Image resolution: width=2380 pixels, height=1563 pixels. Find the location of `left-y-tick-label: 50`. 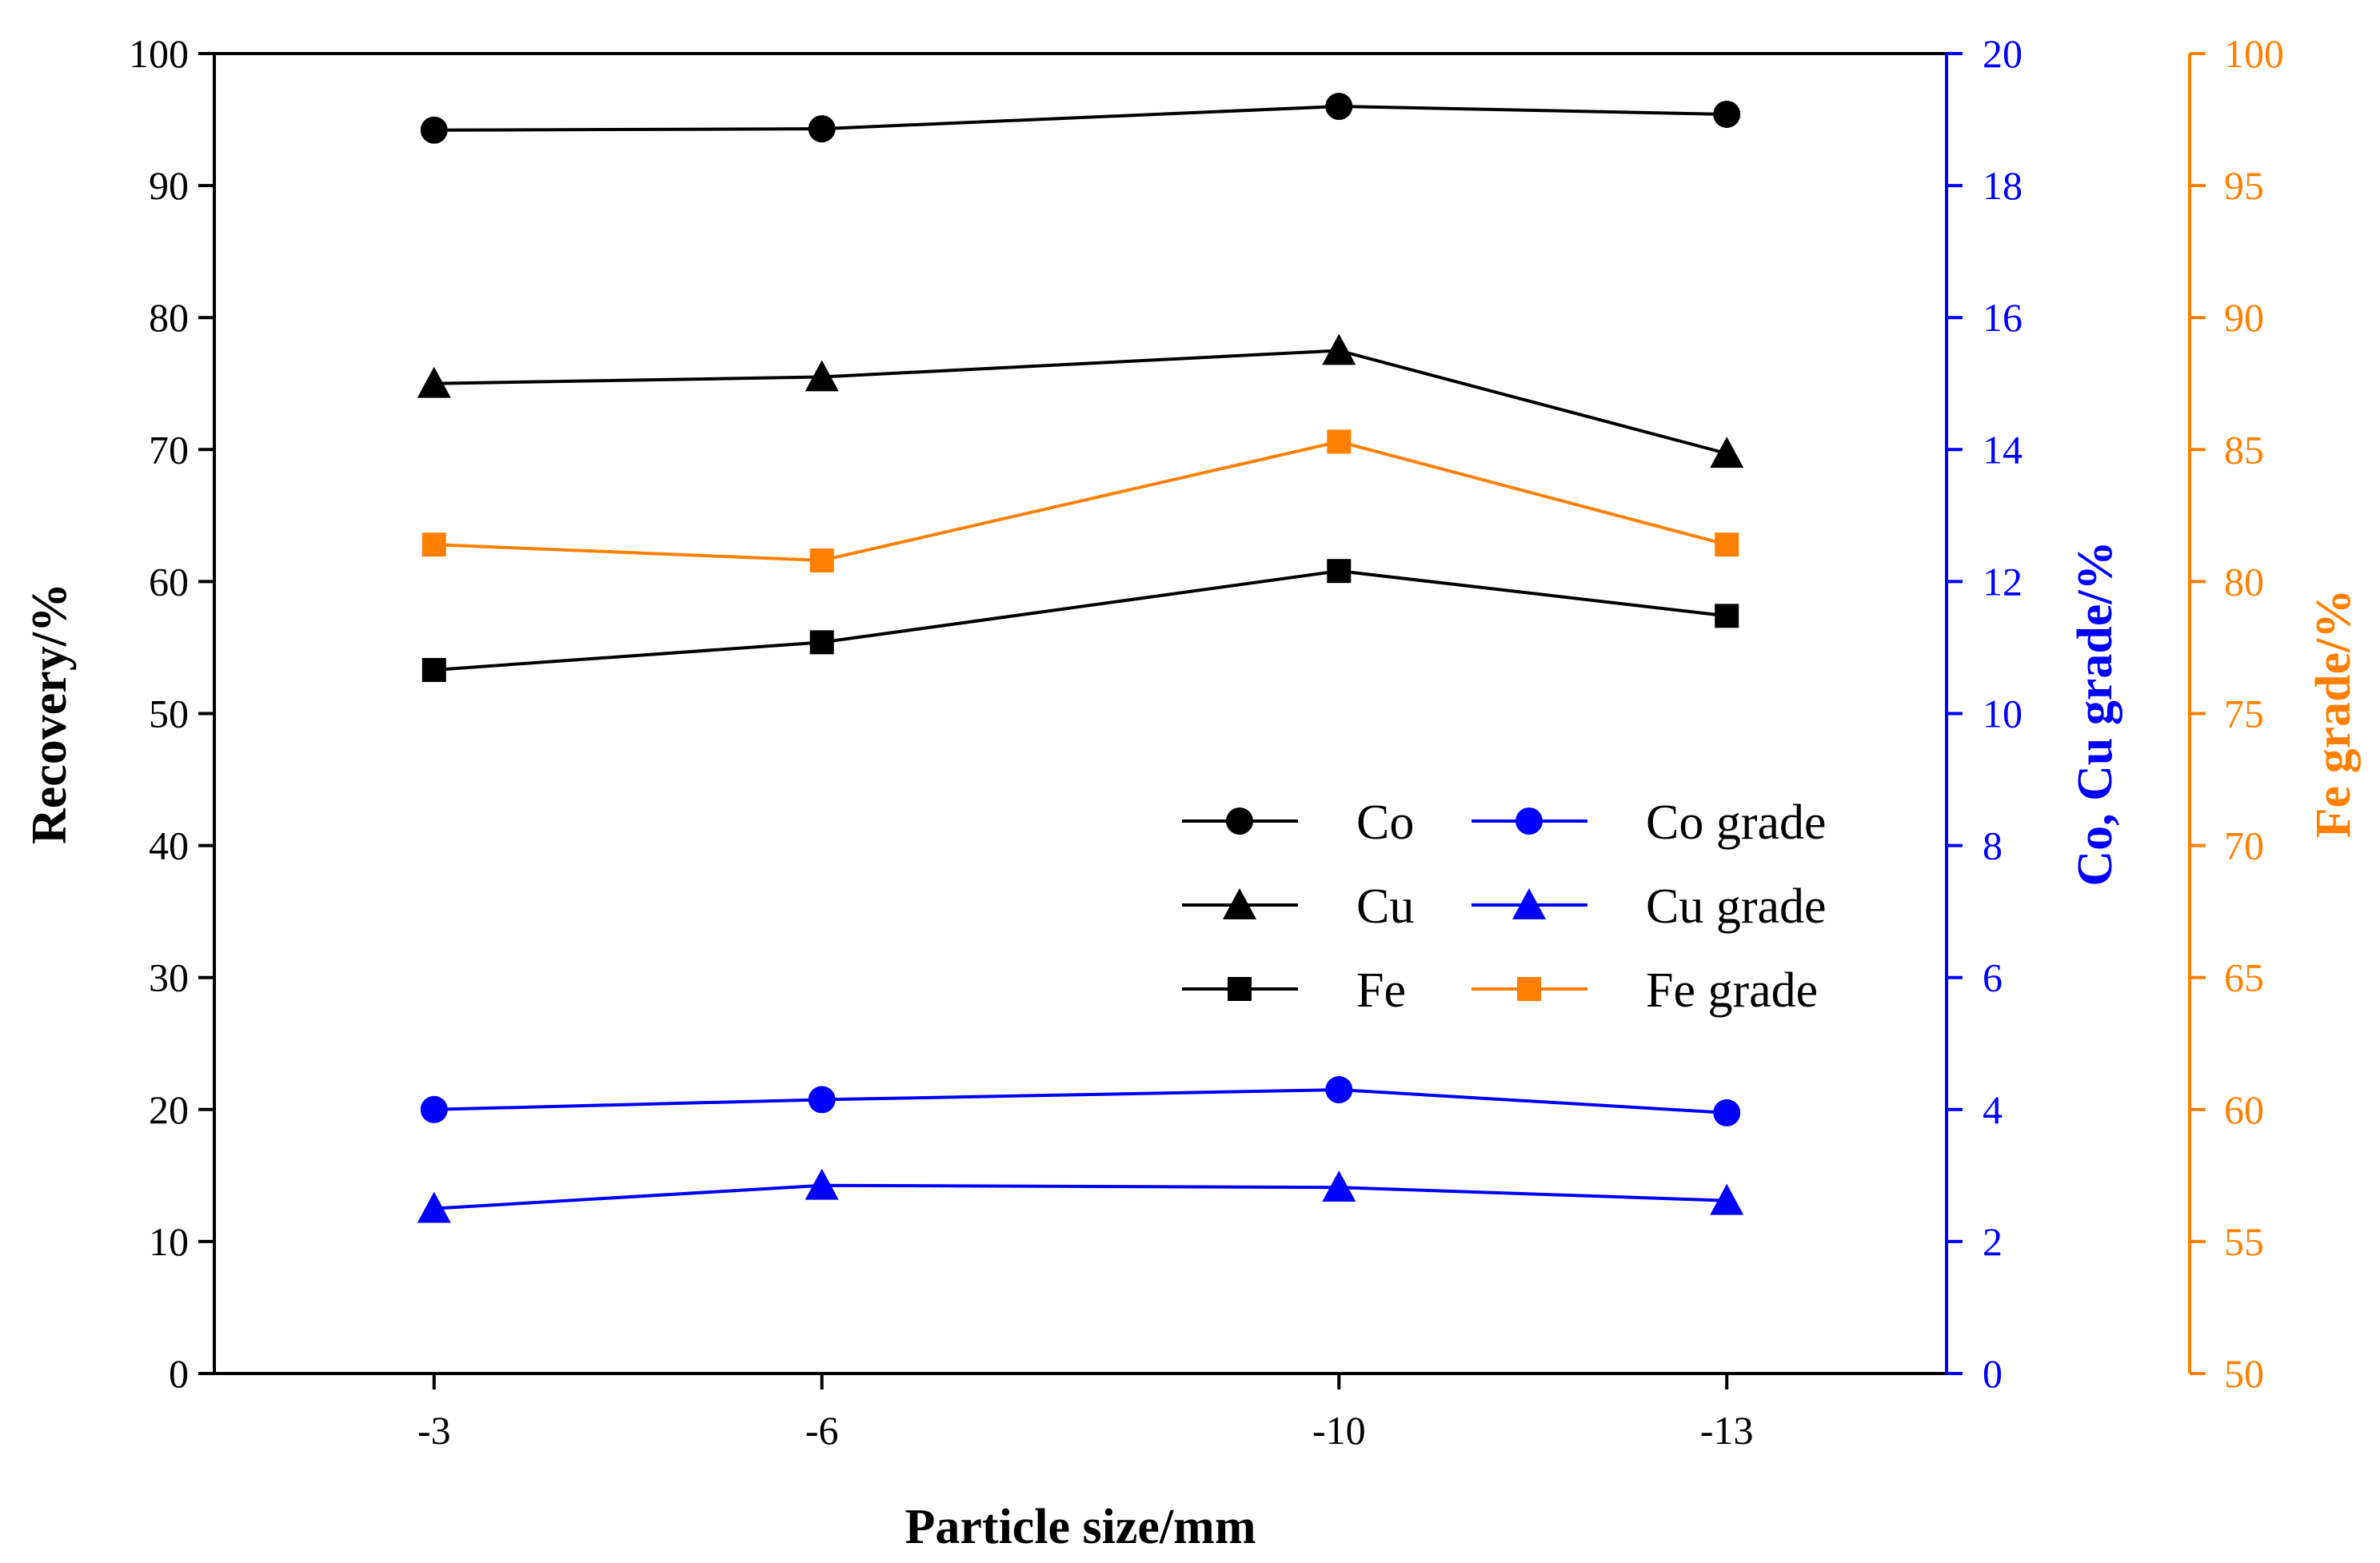

left-y-tick-label: 50 is located at coordinates (169, 714).